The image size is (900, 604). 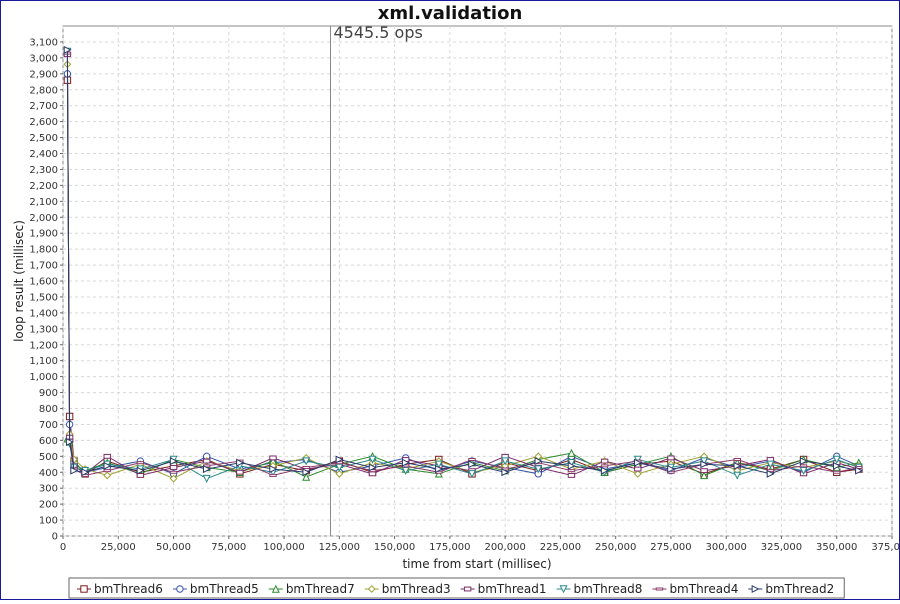 What do you see at coordinates (43, 218) in the screenshot?
I see `y-tick-label: 2,000` at bounding box center [43, 218].